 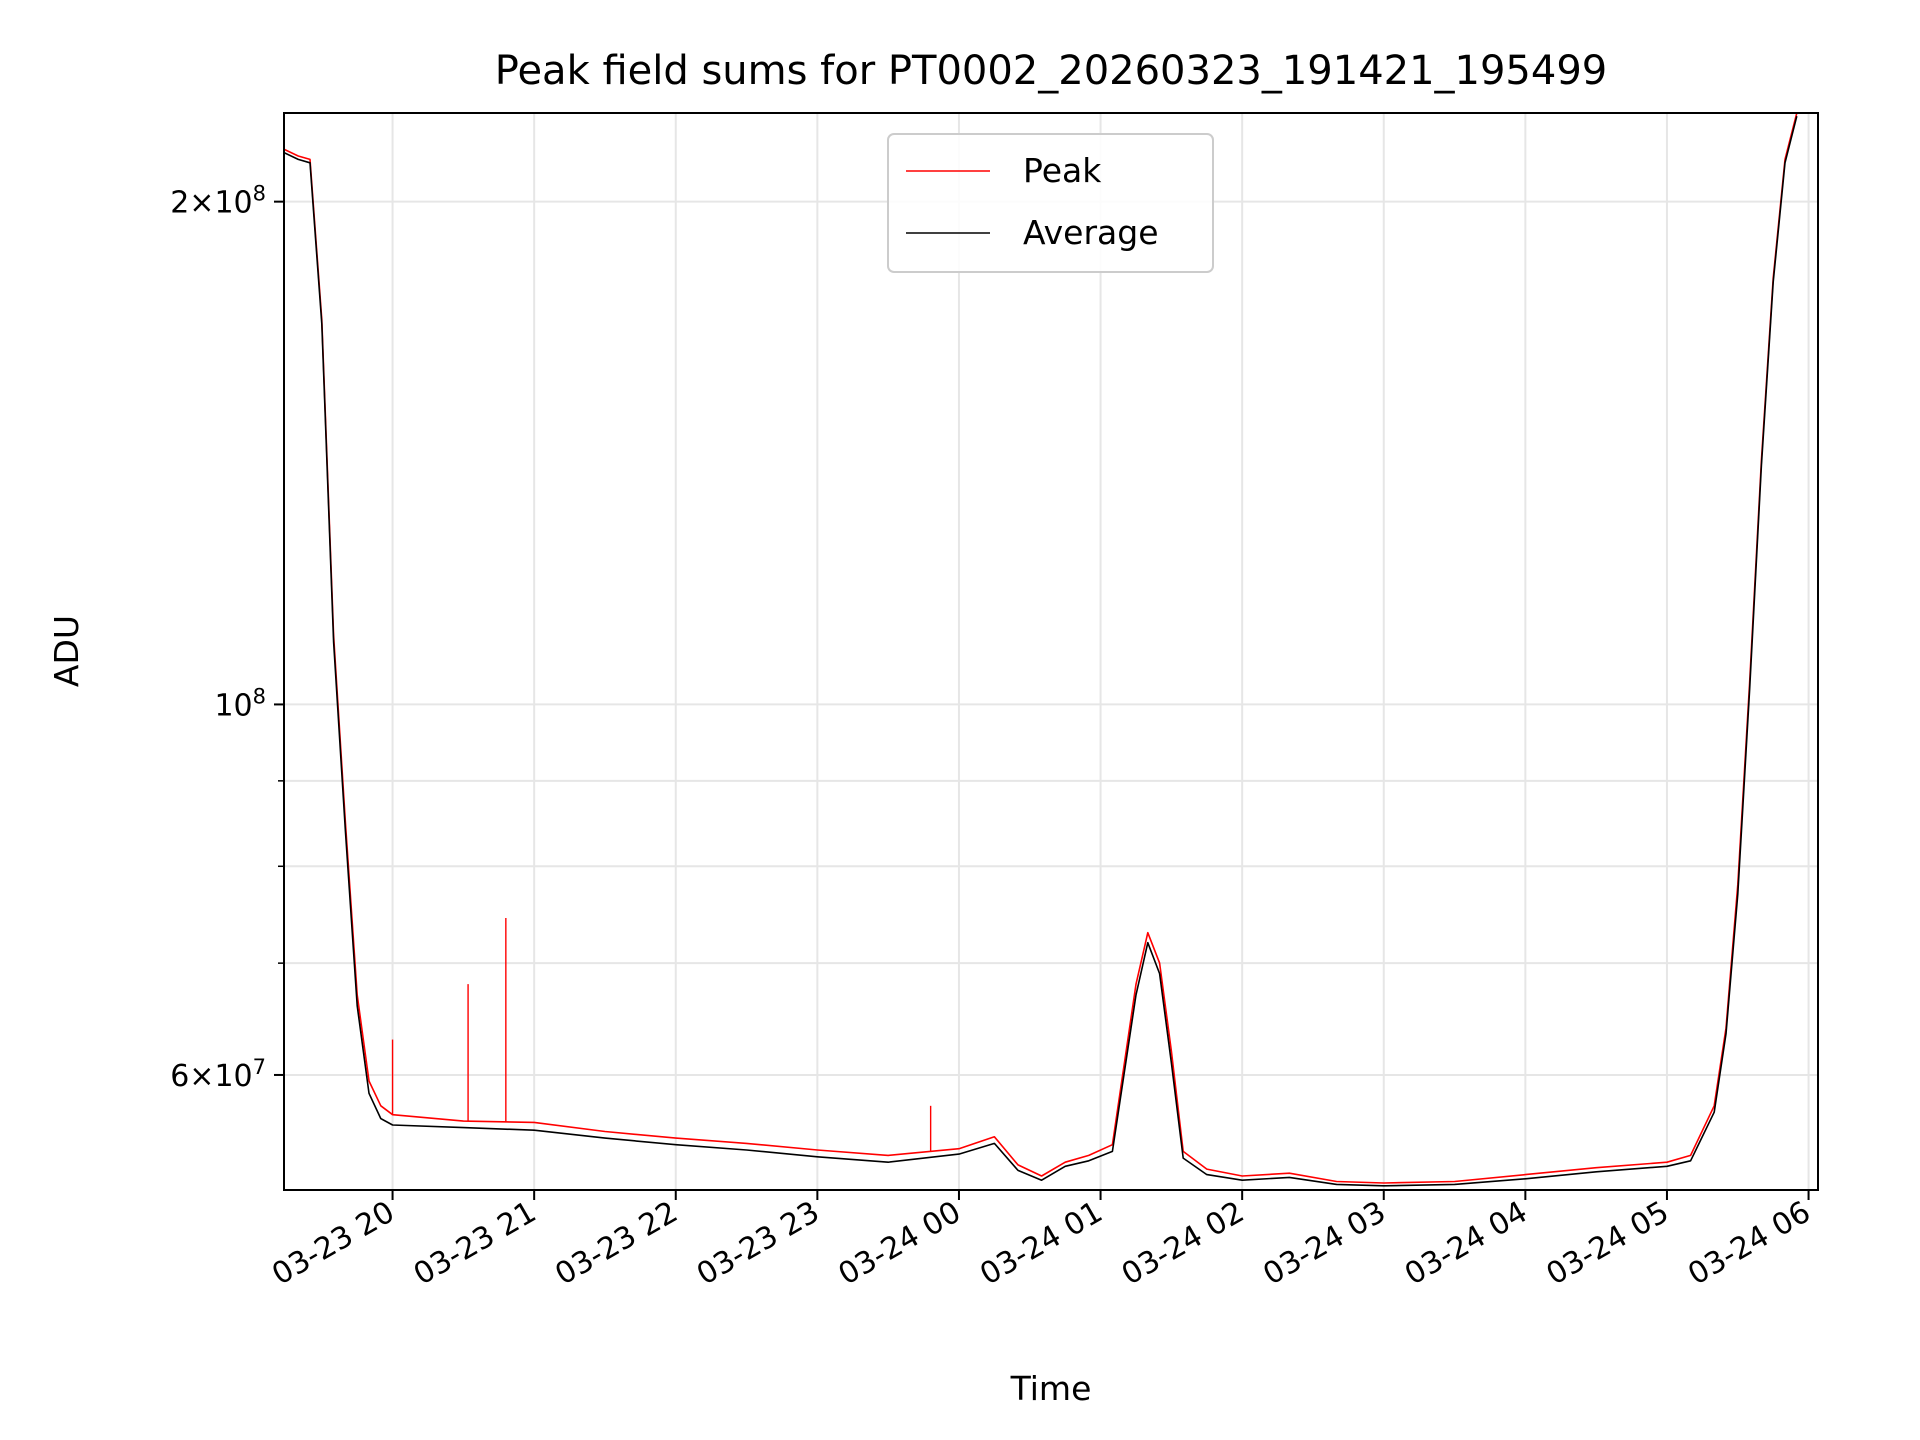 I want to click on y-axis-title: ADU, so click(x=66, y=651).